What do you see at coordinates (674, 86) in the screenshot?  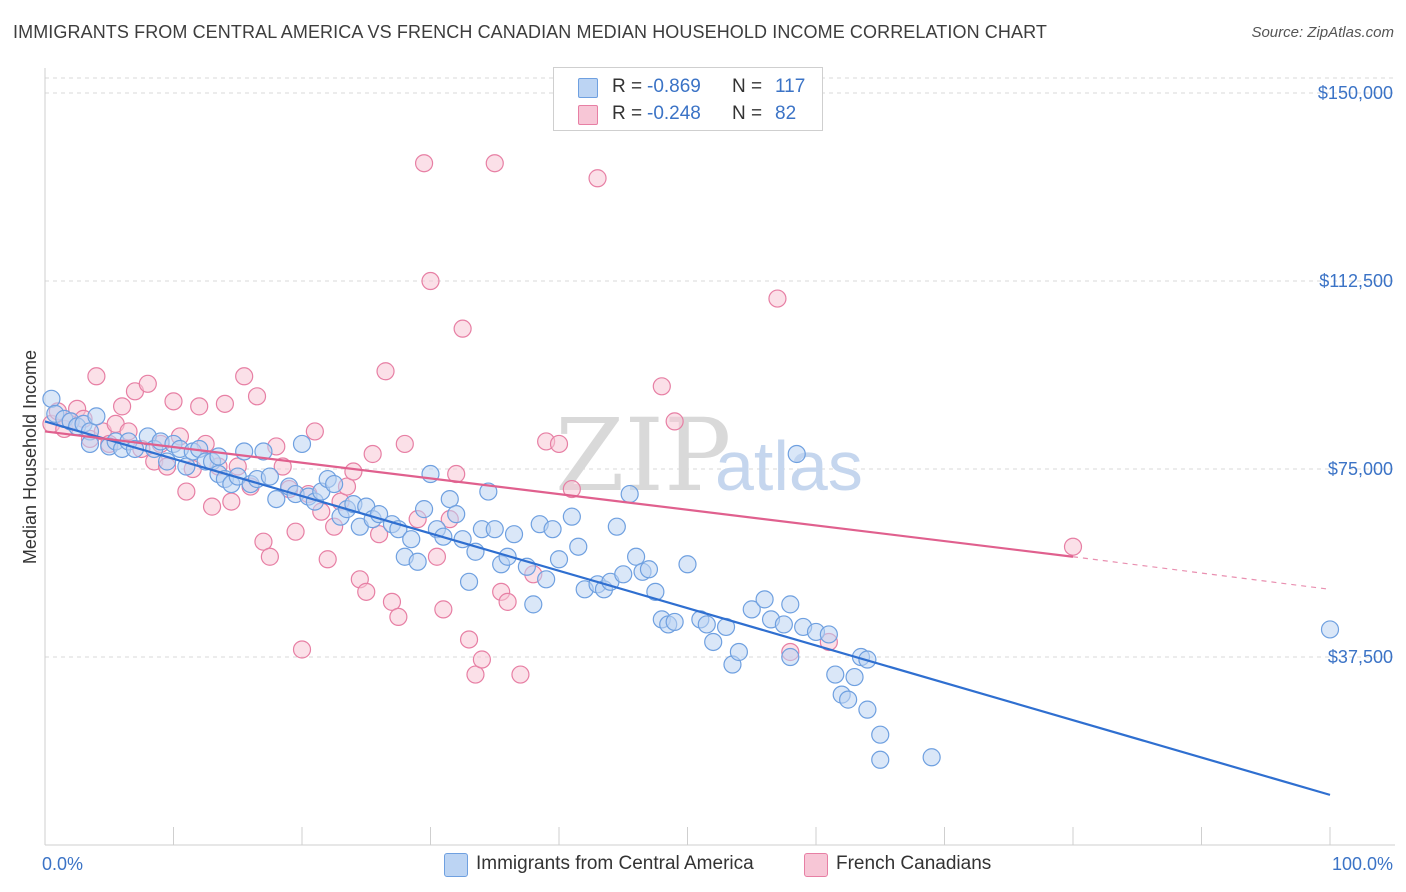 I see `stats-r-value: -0.869` at bounding box center [674, 86].